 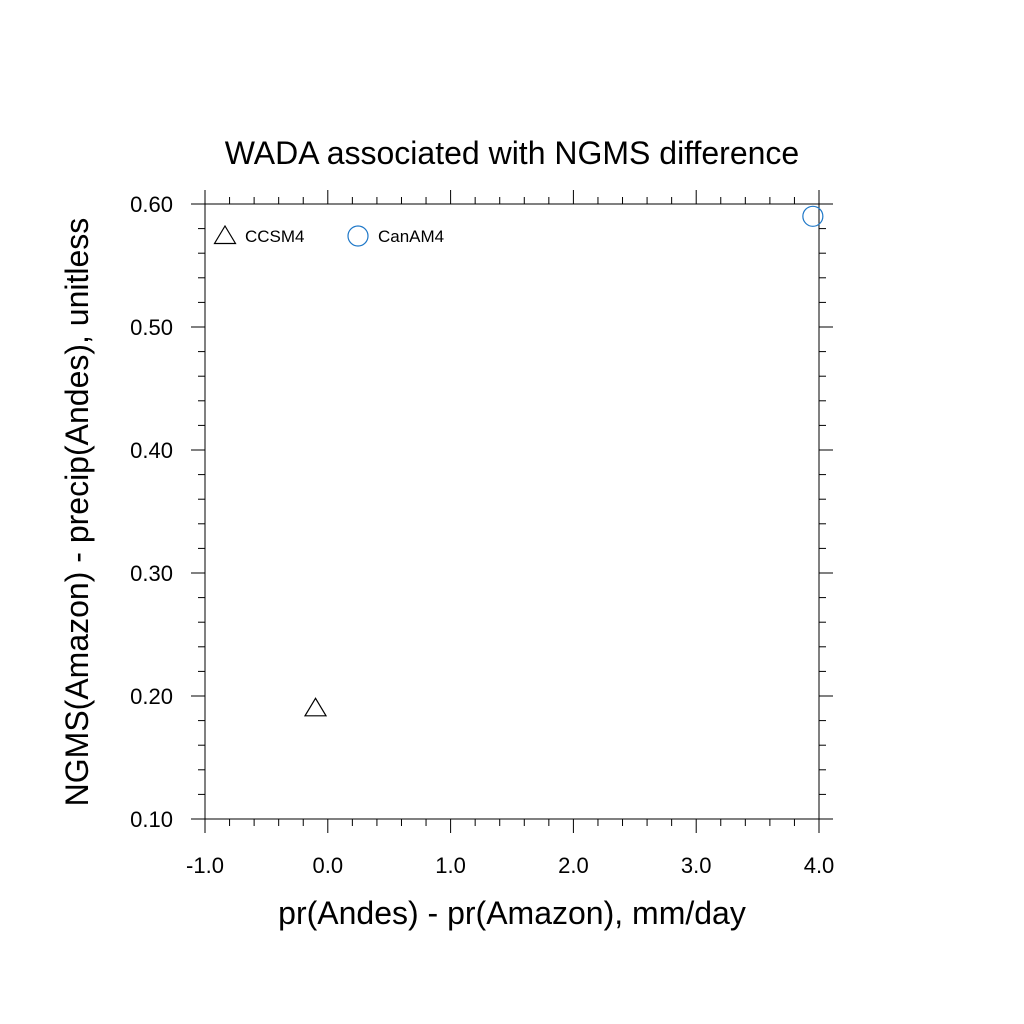 What do you see at coordinates (205, 865) in the screenshot?
I see `x-tick-label: -1.0` at bounding box center [205, 865].